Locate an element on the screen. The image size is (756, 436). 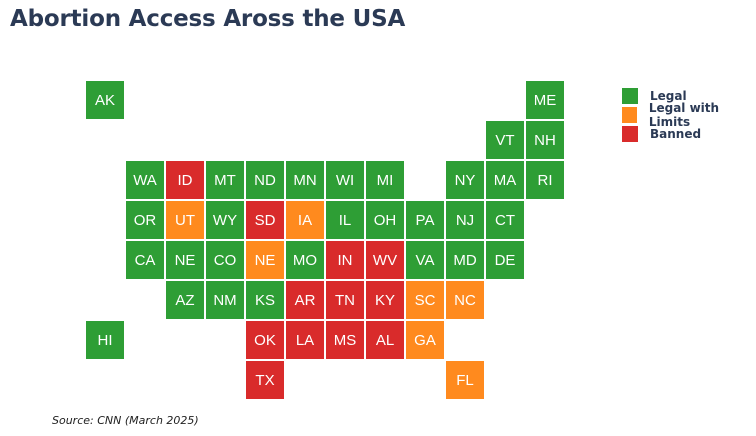
state-tile-tx: TX is located at coordinates (265, 380).